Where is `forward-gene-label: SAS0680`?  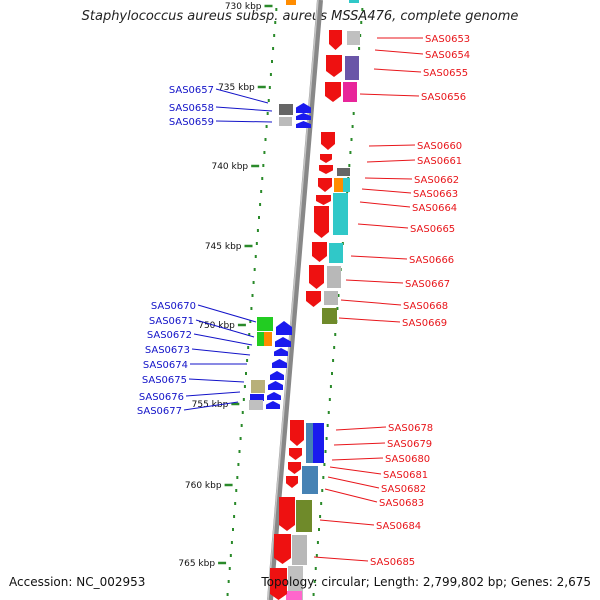 forward-gene-label: SAS0680 is located at coordinates (407, 459).